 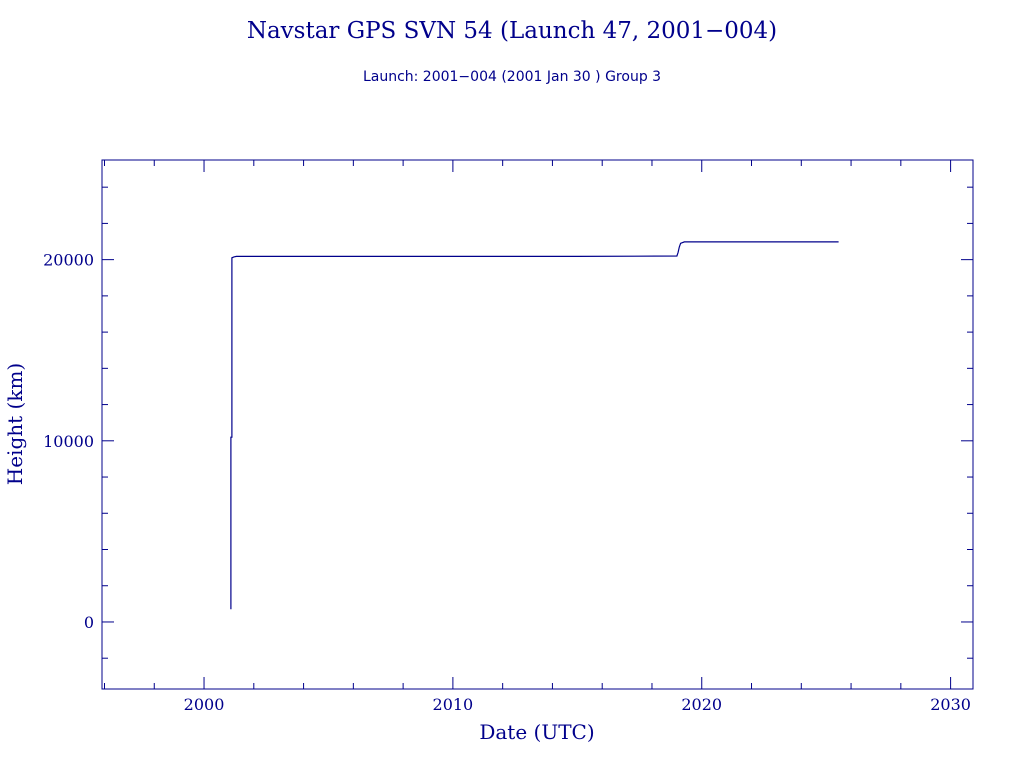 I want to click on x-axis-label: Date (UTC), so click(x=536, y=732).